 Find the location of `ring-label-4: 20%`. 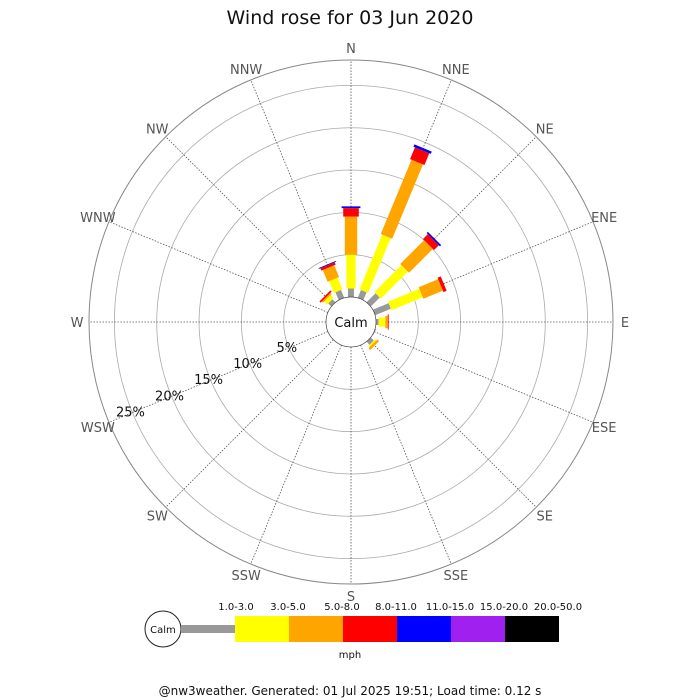

ring-label-4: 20% is located at coordinates (169, 396).